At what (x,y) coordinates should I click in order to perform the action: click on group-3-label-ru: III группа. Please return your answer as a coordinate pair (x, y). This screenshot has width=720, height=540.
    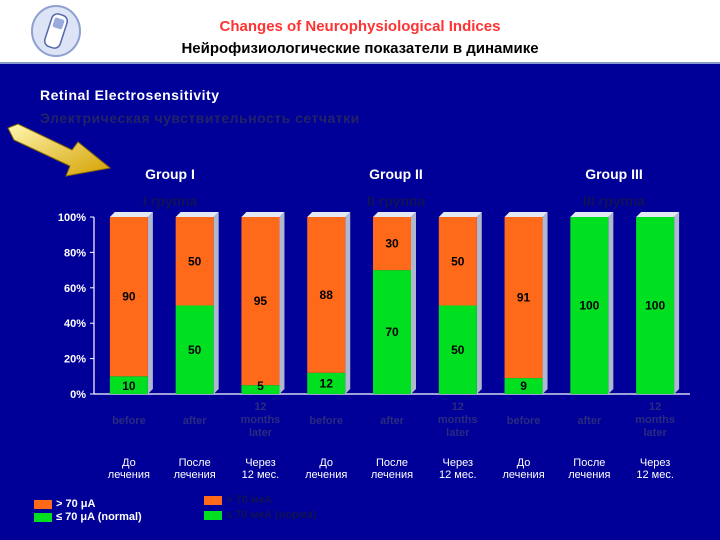
    Looking at the image, I should click on (614, 201).